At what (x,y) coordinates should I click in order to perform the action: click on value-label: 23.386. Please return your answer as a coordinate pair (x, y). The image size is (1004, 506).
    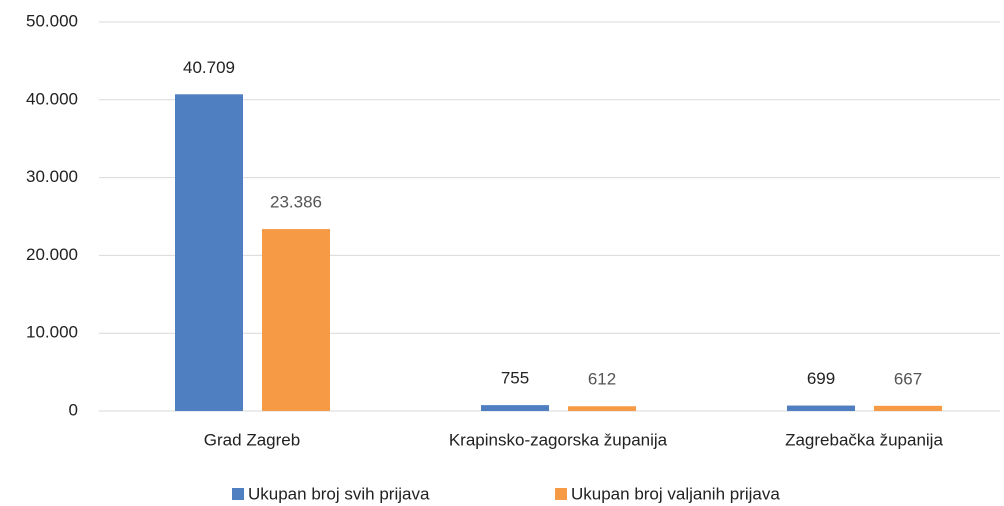
    Looking at the image, I should click on (296, 202).